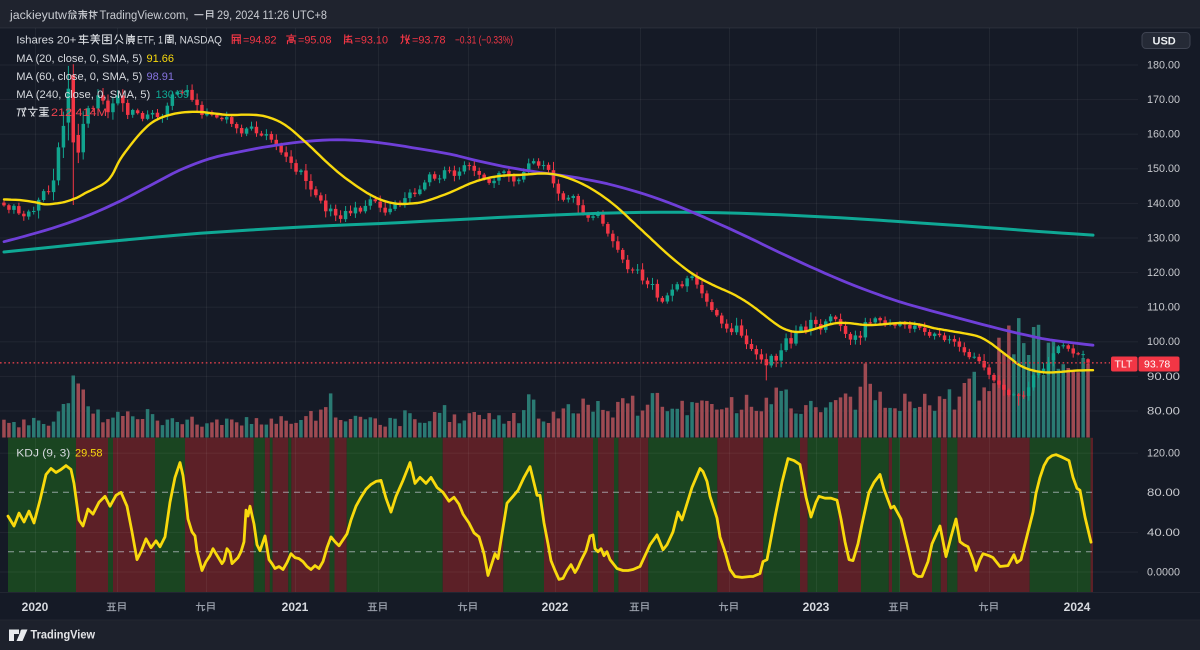  What do you see at coordinates (173, 95) in the screenshot?
I see `svg-text: 130.69` at bounding box center [173, 95].